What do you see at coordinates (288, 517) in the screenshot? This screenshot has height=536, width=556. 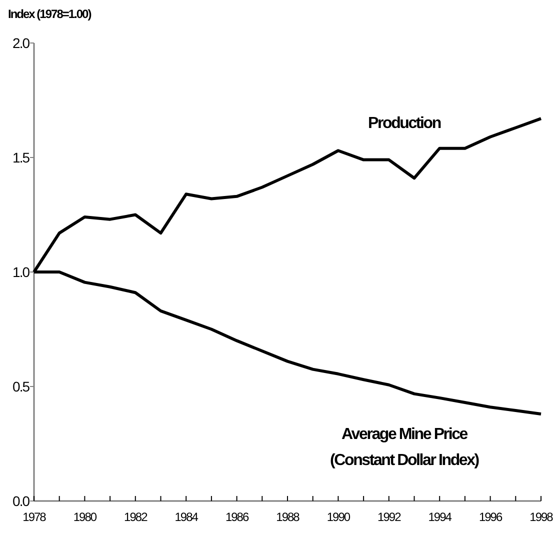 I see `x-tick-label: 1988` at bounding box center [288, 517].